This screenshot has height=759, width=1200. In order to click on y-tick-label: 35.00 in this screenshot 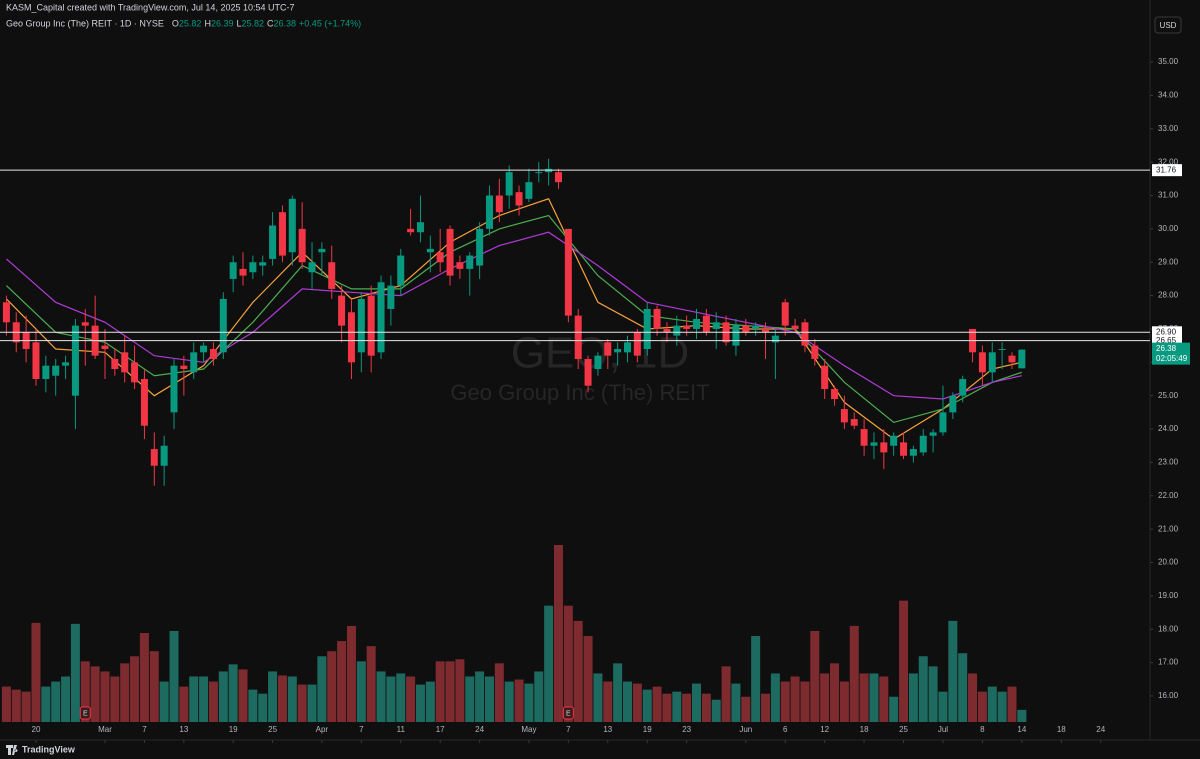, I will do `click(1168, 61)`.